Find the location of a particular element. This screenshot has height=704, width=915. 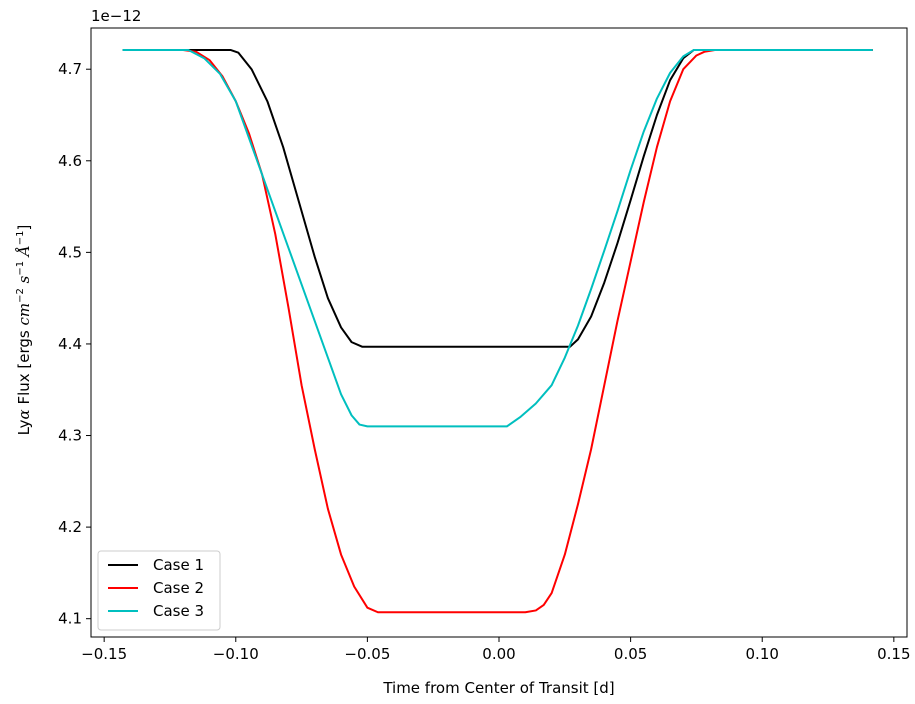

x-axis: −0.15 −0.10 −0.05 0.00 0.05 0.10 0.15 is located at coordinates (496, 650).